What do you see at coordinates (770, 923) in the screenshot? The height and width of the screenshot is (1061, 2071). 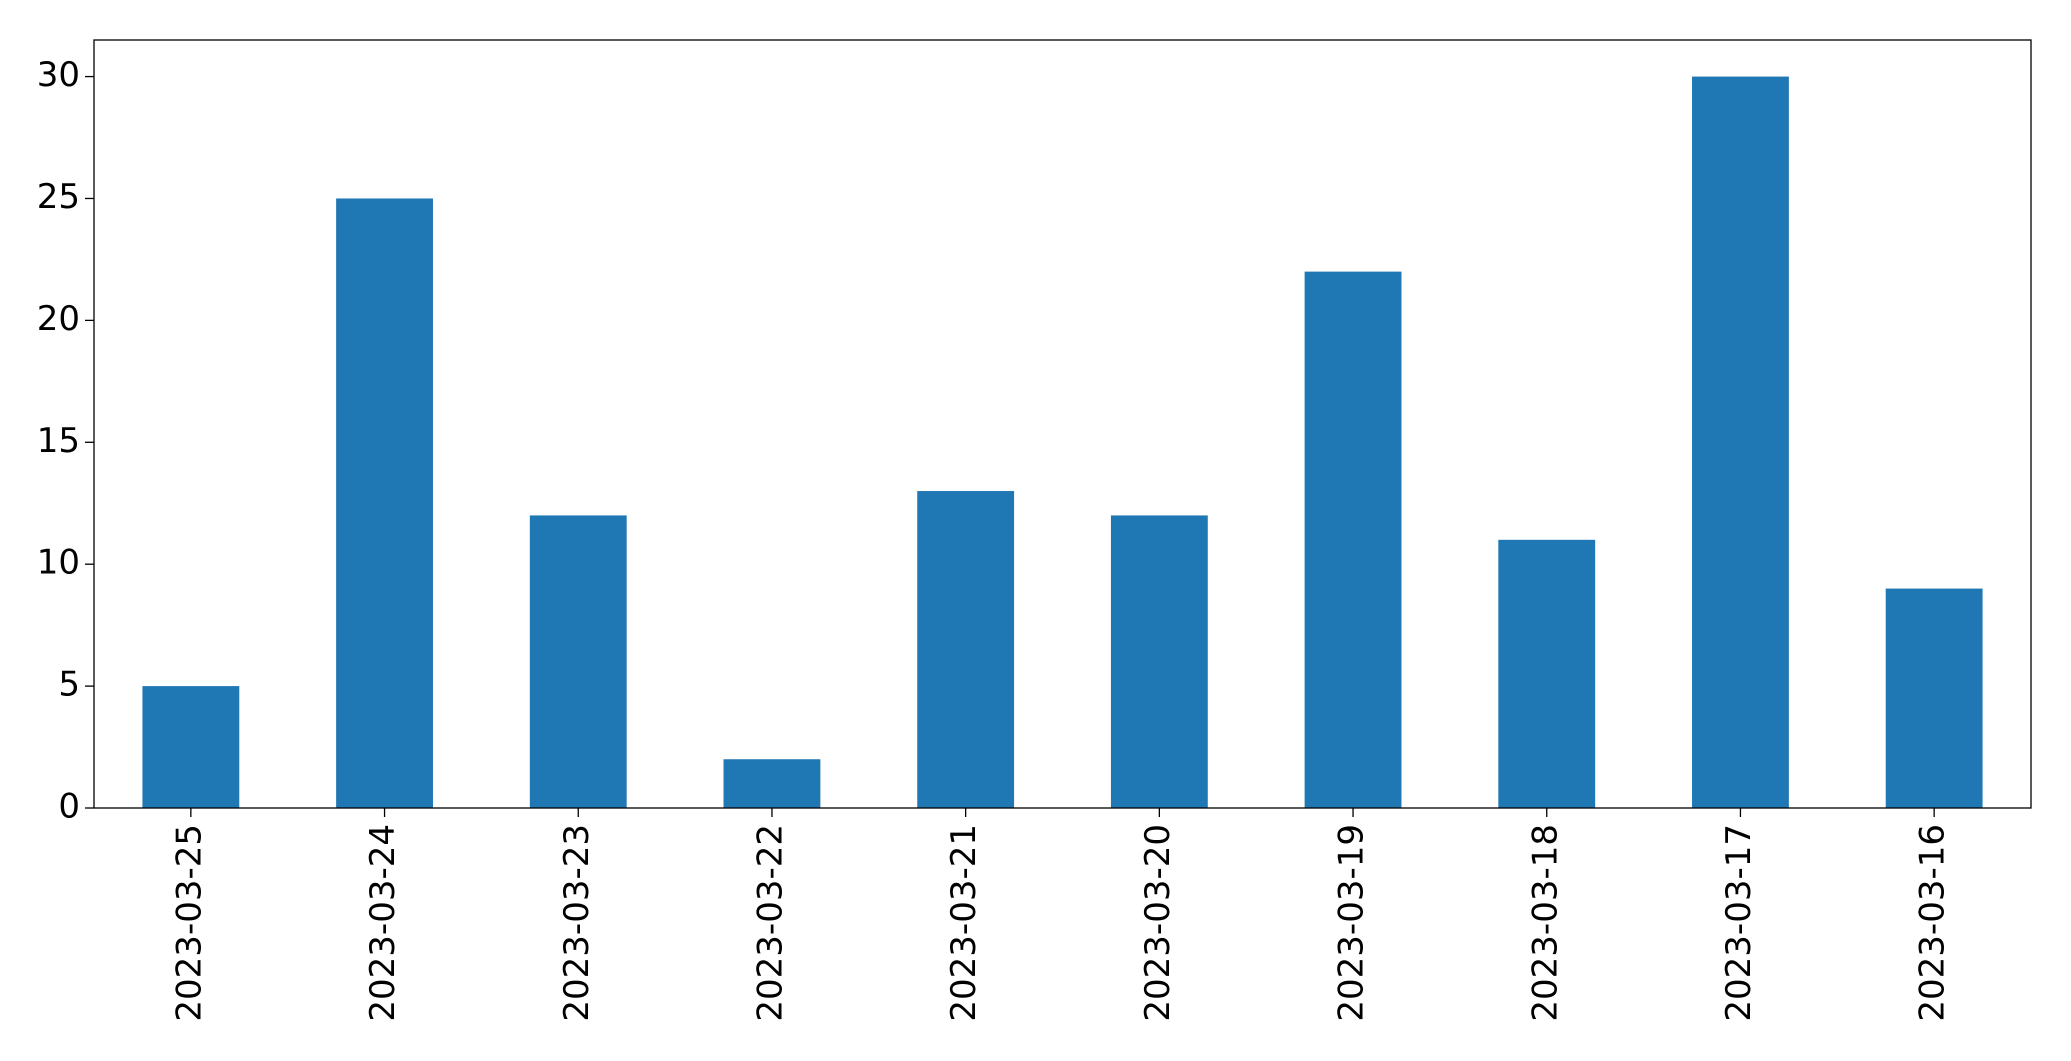 I see `x-tick-label: 2023-03-22` at bounding box center [770, 923].